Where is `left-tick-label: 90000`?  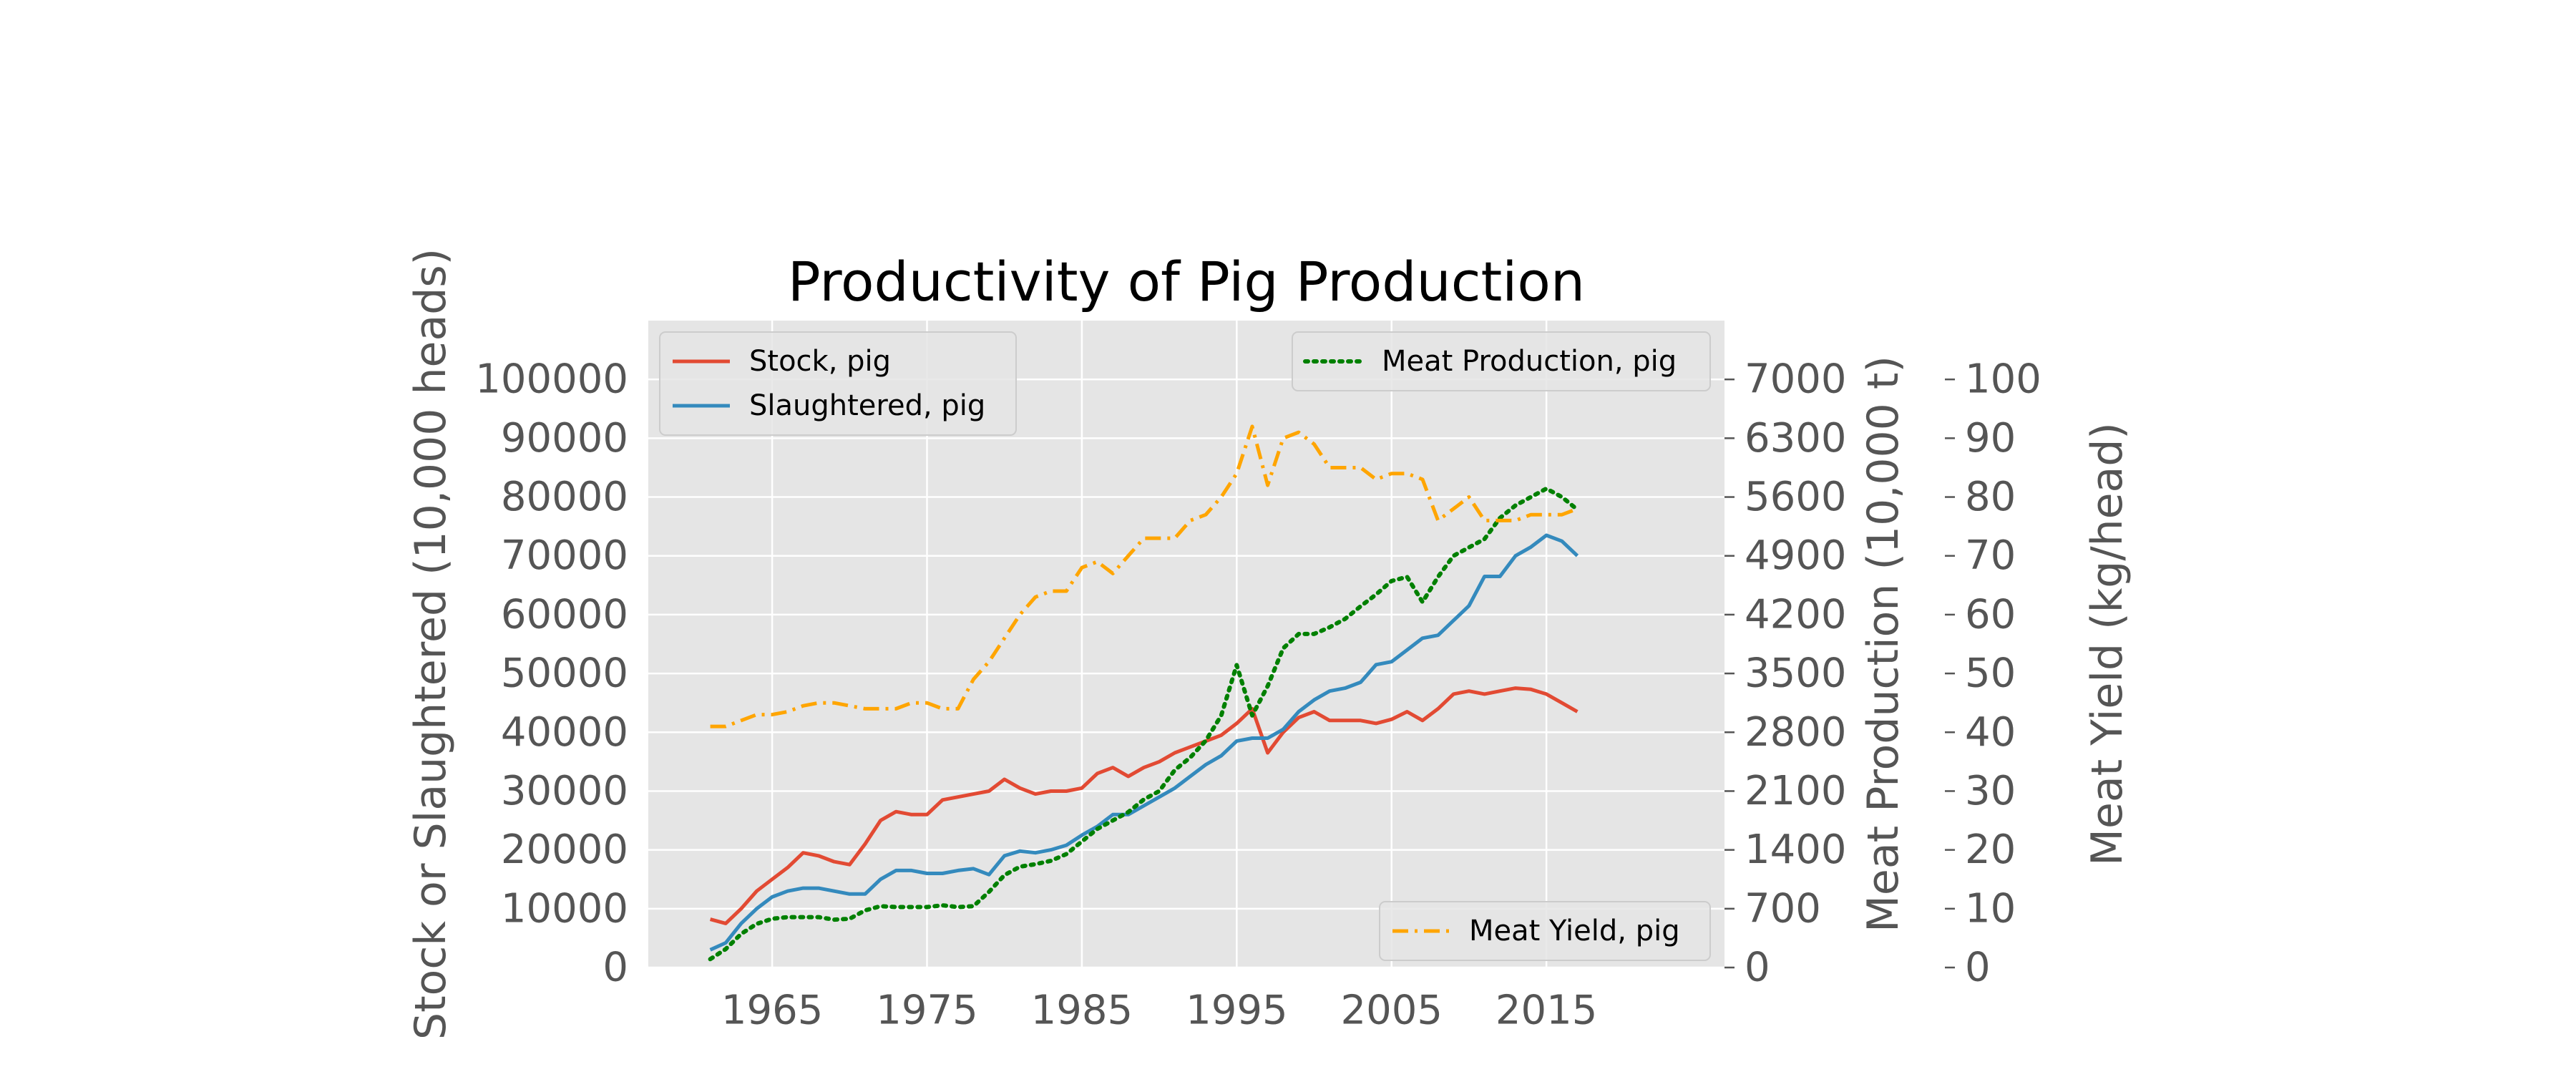
left-tick-label: 90000 is located at coordinates (564, 439).